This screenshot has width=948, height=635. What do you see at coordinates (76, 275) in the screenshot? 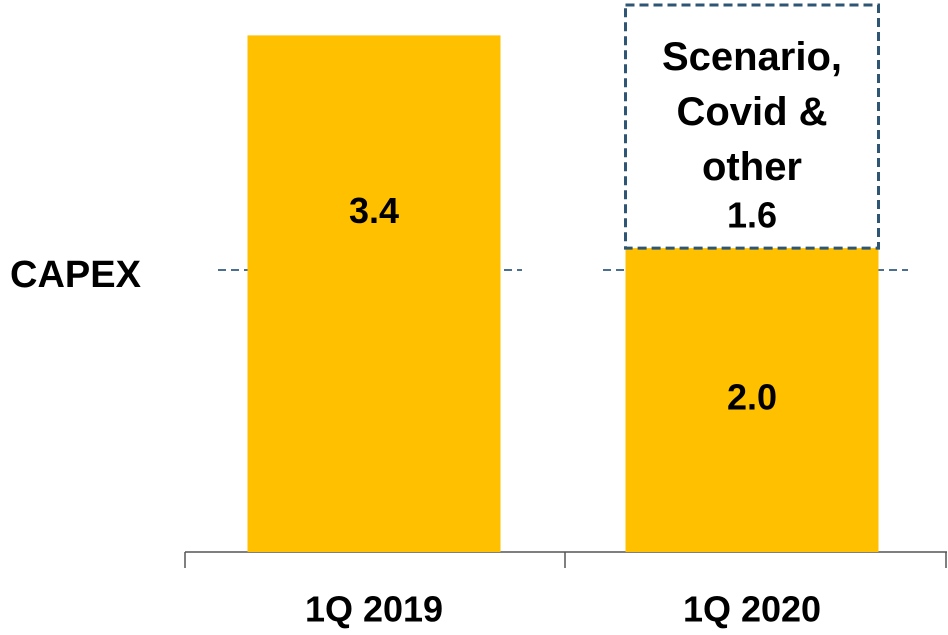
I see `series-label: CAPEX` at bounding box center [76, 275].